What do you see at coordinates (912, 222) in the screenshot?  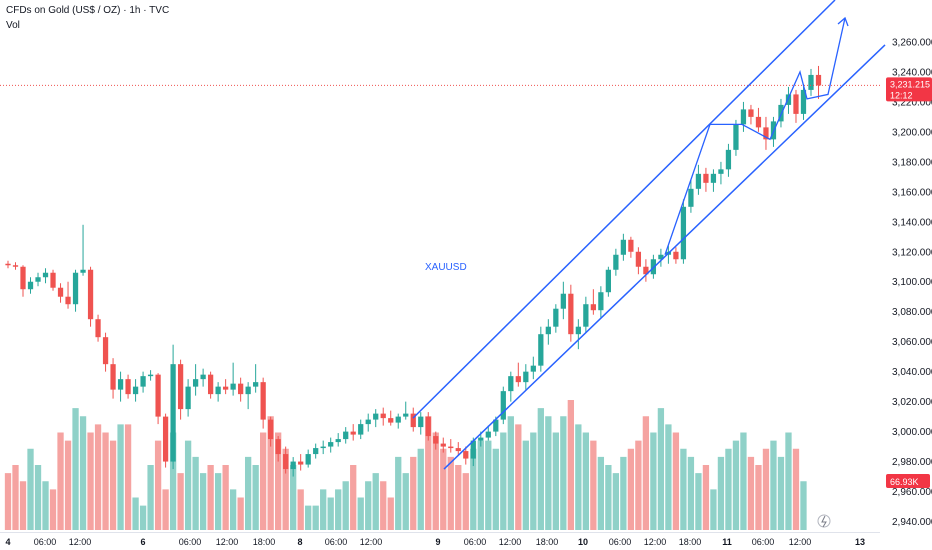 I see `y-tick-label-6: 3,140.000` at bounding box center [912, 222].